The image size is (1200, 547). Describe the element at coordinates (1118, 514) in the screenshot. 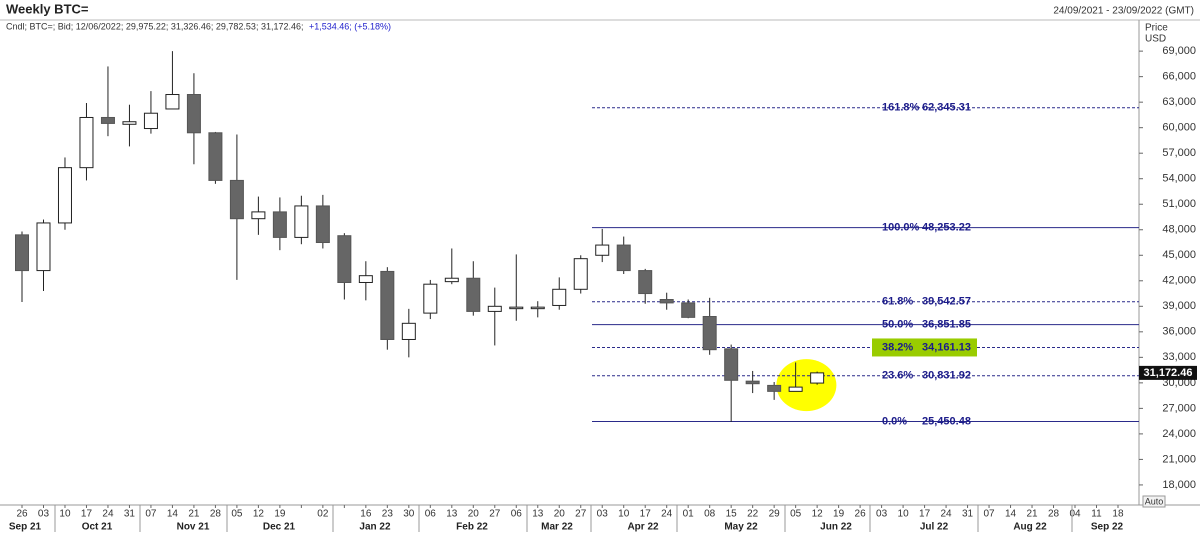

I see `x-tick-label: 18` at that location.